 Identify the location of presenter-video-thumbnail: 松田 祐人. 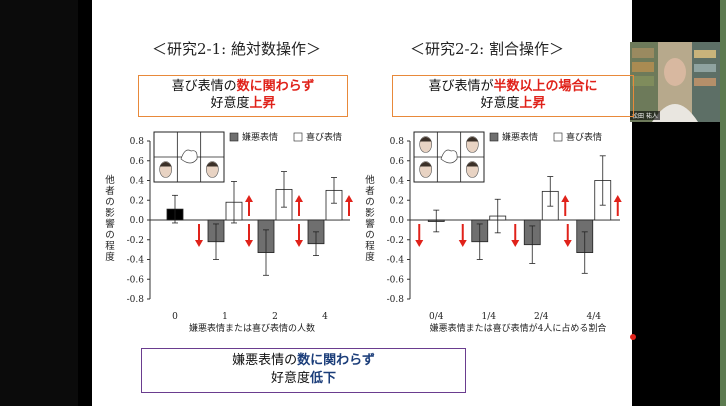
(675, 82).